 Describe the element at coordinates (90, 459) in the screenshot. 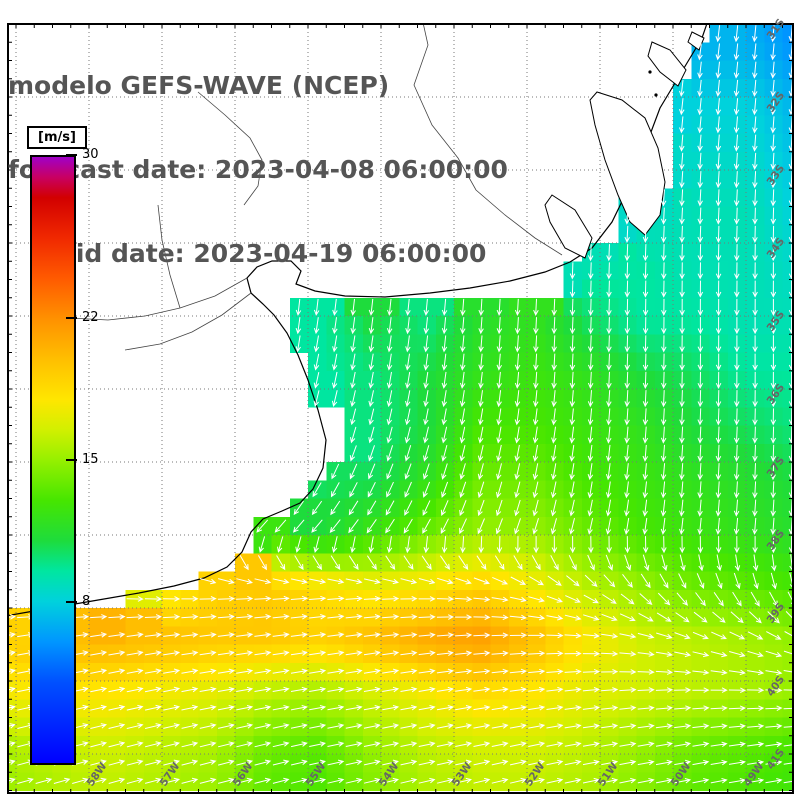

I see `colorbar-tick-label: 15` at that location.